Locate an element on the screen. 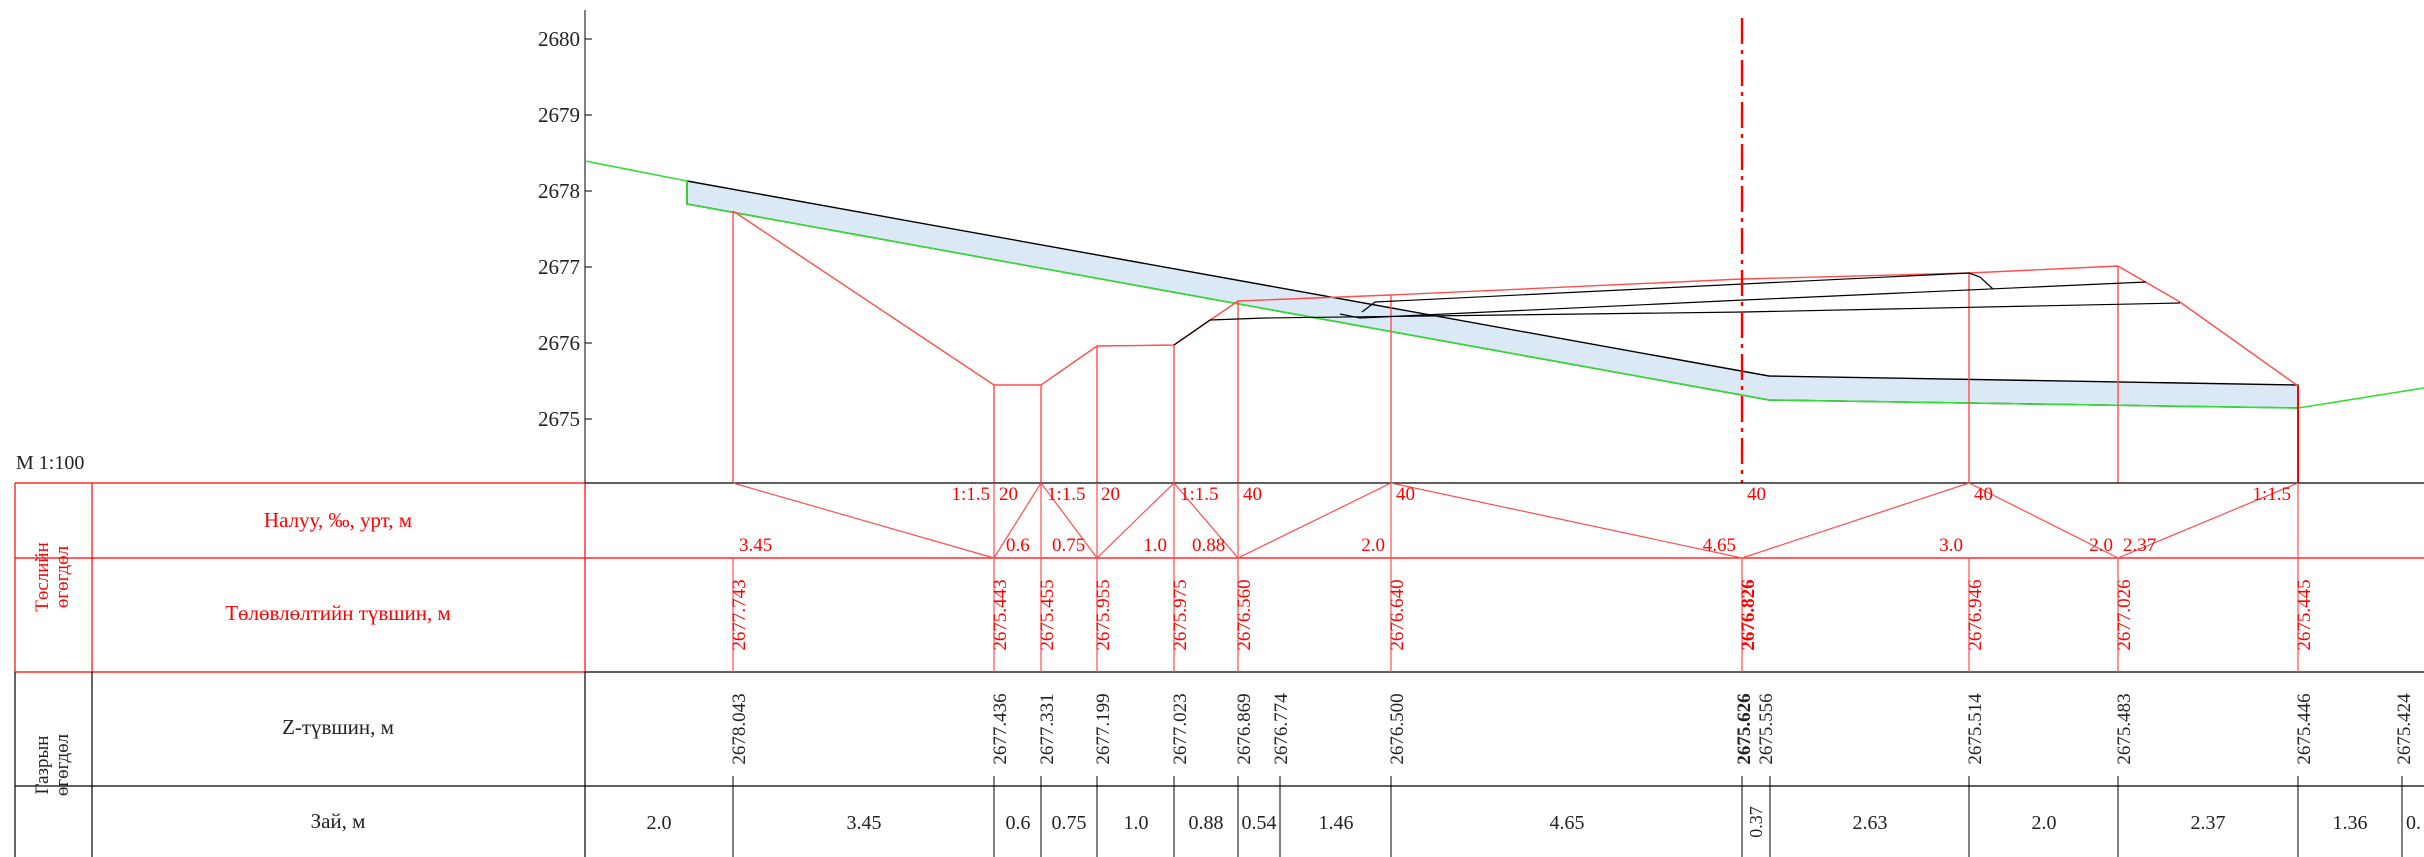 Image resolution: width=2424 pixels, height=857 pixels. ground-level-value: 2675.556 is located at coordinates (1766, 728).